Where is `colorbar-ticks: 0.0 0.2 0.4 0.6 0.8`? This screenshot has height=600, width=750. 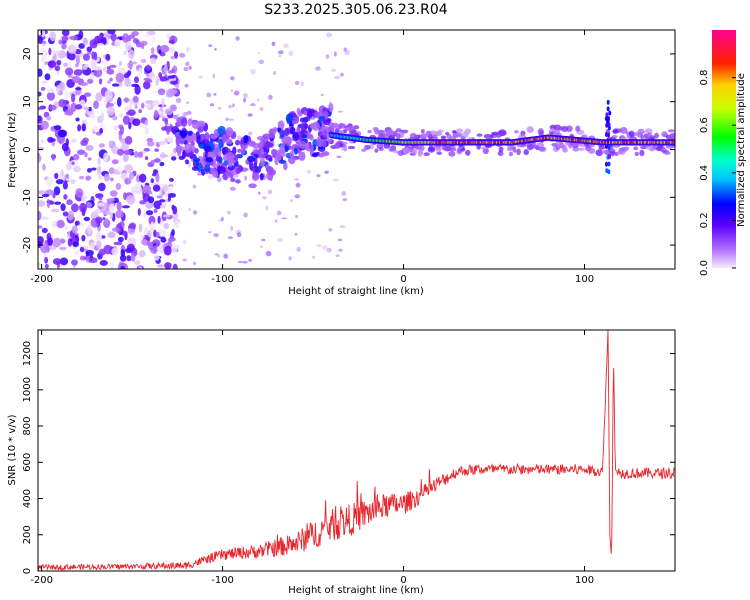
colorbar-ticks: 0.0 0.2 0.4 0.6 0.8 is located at coordinates (717, 173).